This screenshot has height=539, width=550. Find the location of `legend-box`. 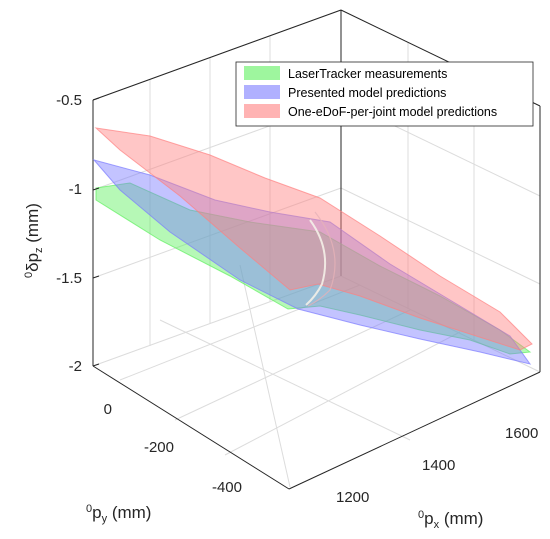

legend-box is located at coordinates (384, 94).